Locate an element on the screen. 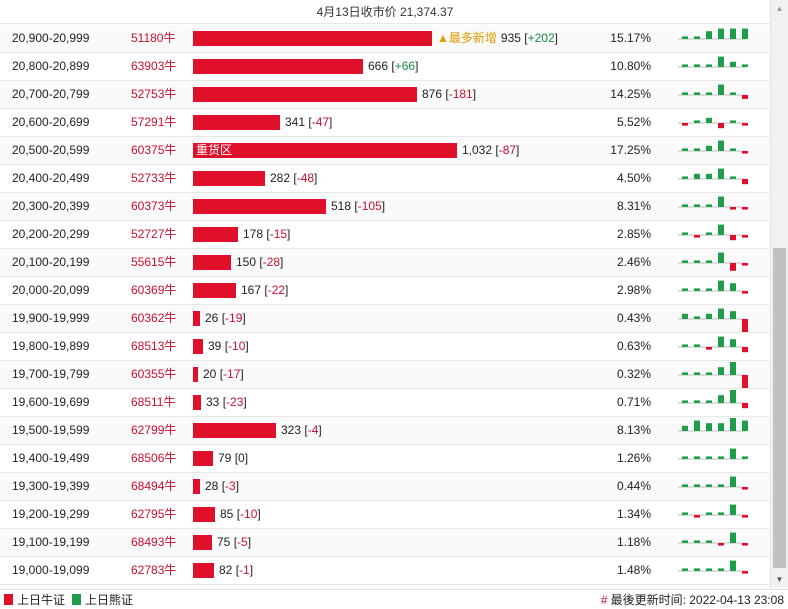 The width and height of the screenshot is (788, 609). warrant-code-link: 60362牛 is located at coordinates (154, 318).